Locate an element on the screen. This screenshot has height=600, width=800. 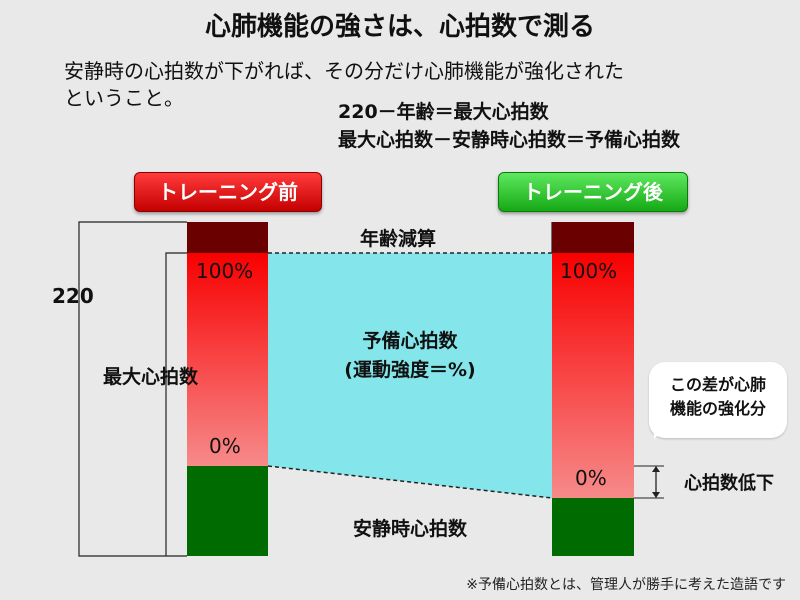
formula-max-hr: 220－年齢＝最大心拍数 is located at coordinates (443, 112).